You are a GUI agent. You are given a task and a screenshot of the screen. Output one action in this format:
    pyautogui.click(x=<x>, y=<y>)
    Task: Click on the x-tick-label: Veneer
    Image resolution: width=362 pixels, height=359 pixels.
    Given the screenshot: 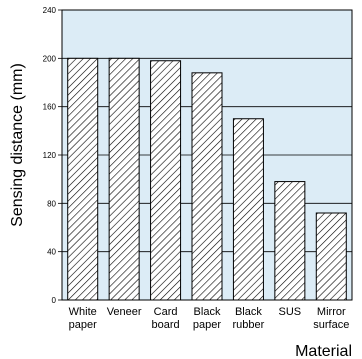 What is the action you would take?
    pyautogui.click(x=124, y=312)
    